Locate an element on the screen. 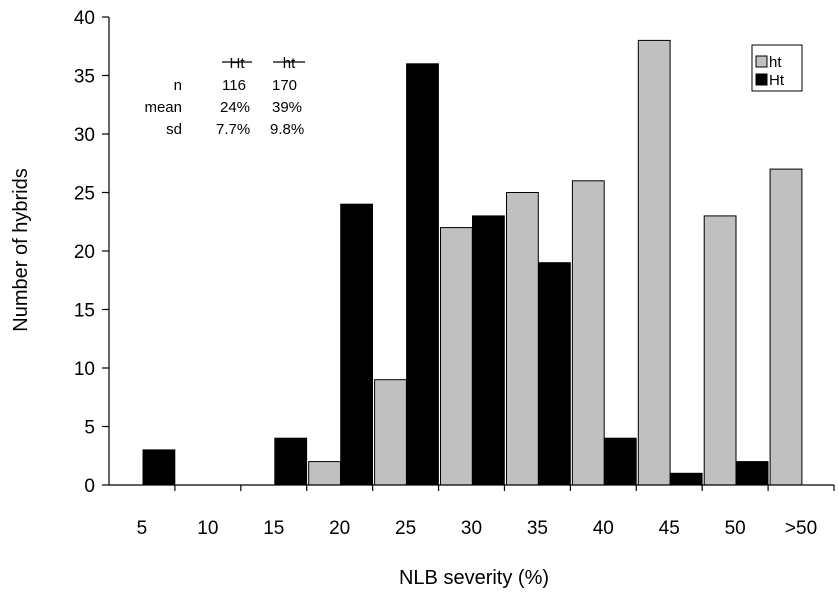 This screenshot has width=839, height=602. y-tick-label-35: 35 is located at coordinates (84, 77).